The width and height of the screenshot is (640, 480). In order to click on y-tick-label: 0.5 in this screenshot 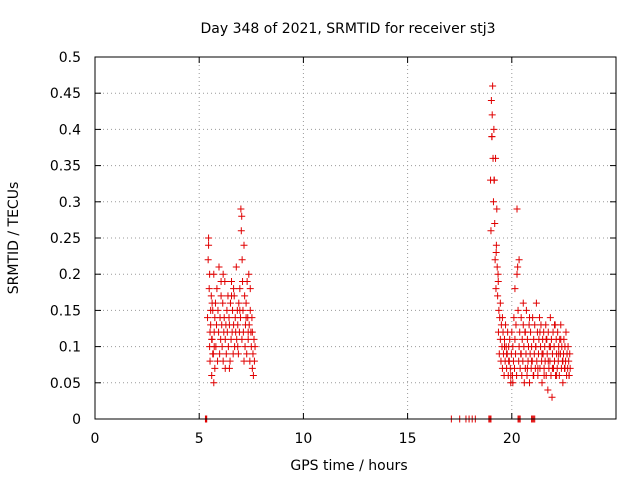, I will do `click(70, 58)`.